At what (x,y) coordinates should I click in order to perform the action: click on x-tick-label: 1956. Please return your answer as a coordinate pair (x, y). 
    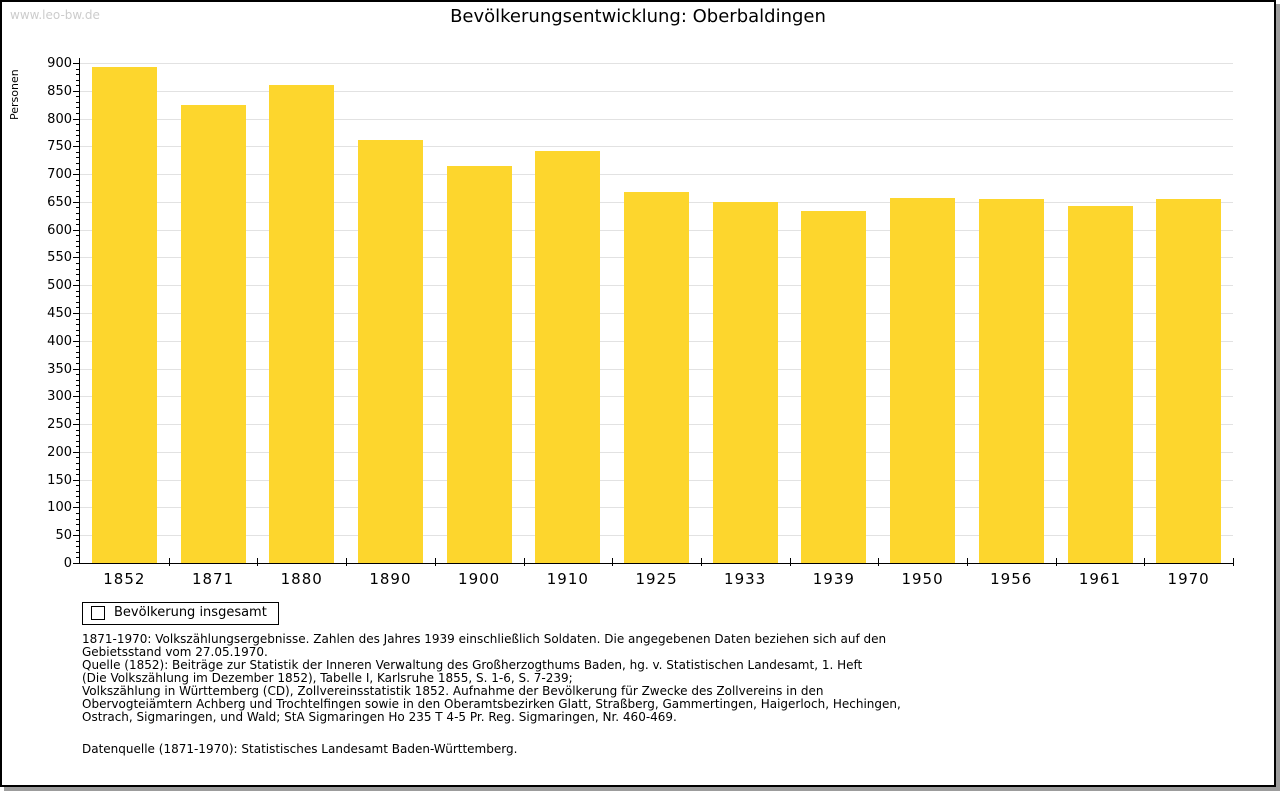
    Looking at the image, I should click on (1011, 579).